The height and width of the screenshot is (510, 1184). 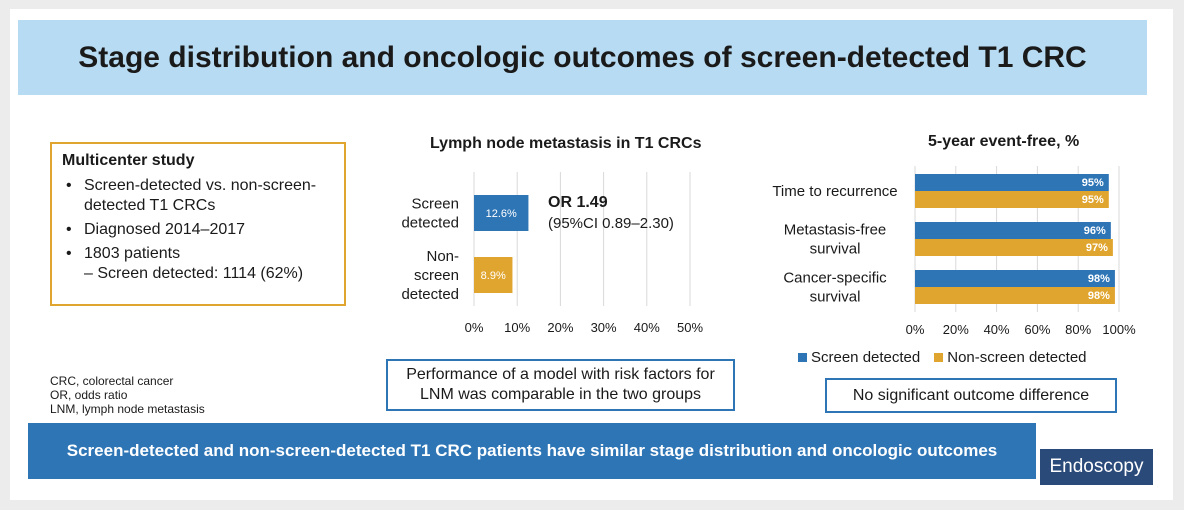 I want to click on lnm-chart-title: Lymph node metastasis in T1 CRCs, so click(x=566, y=143).